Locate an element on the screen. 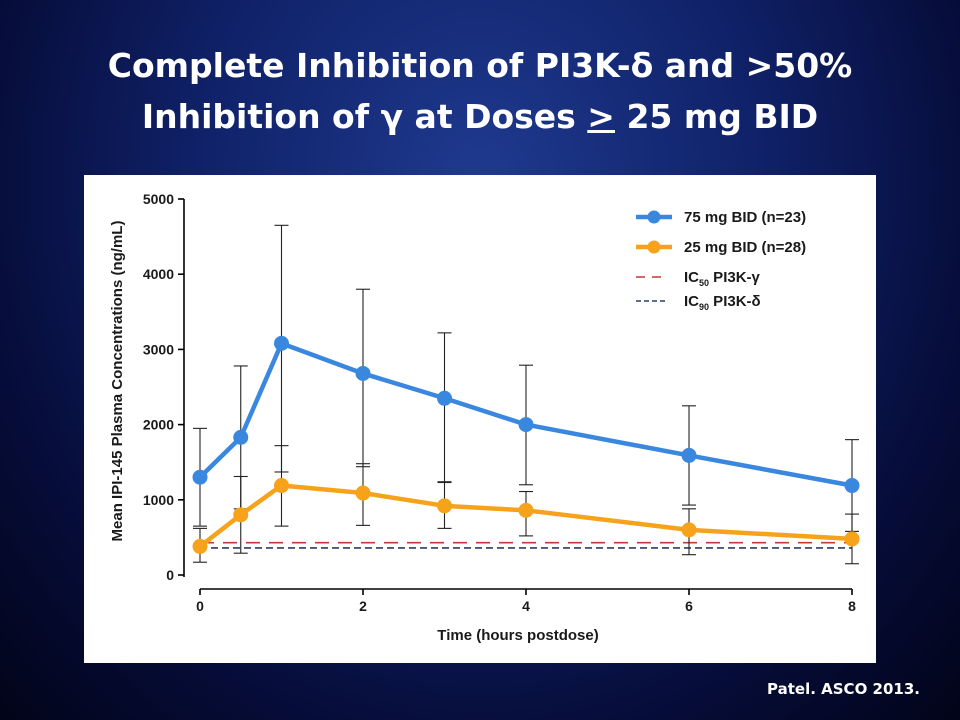  title-underlined-symbol: > is located at coordinates (601, 116).